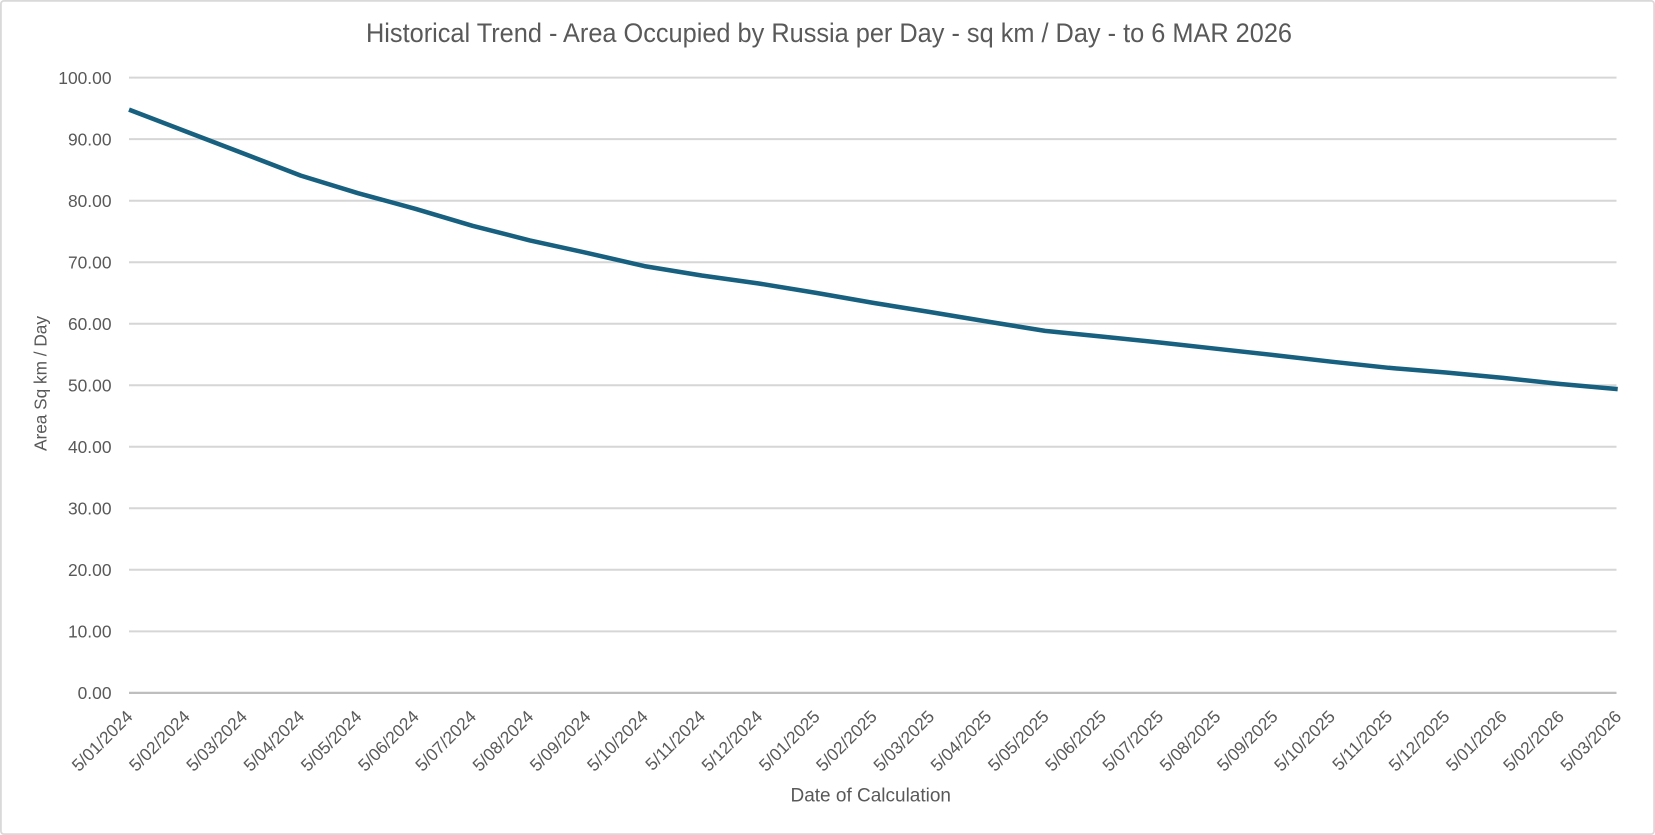 This screenshot has width=1655, height=835. I want to click on svg-text: 5/05/2024, so click(331, 740).